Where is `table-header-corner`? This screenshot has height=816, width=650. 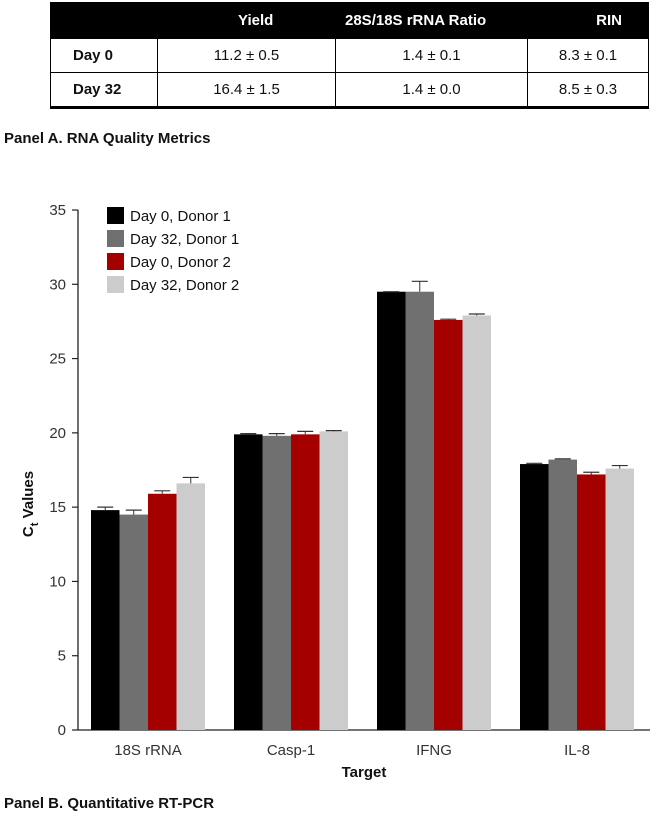 table-header-corner is located at coordinates (104, 20).